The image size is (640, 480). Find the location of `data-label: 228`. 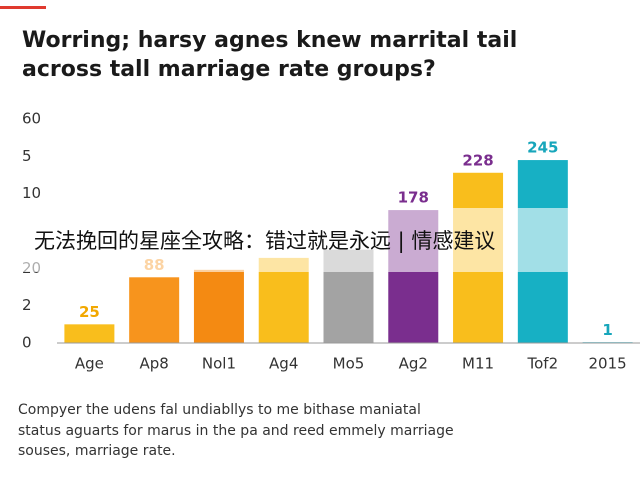

data-label: 228 is located at coordinates (477, 160).